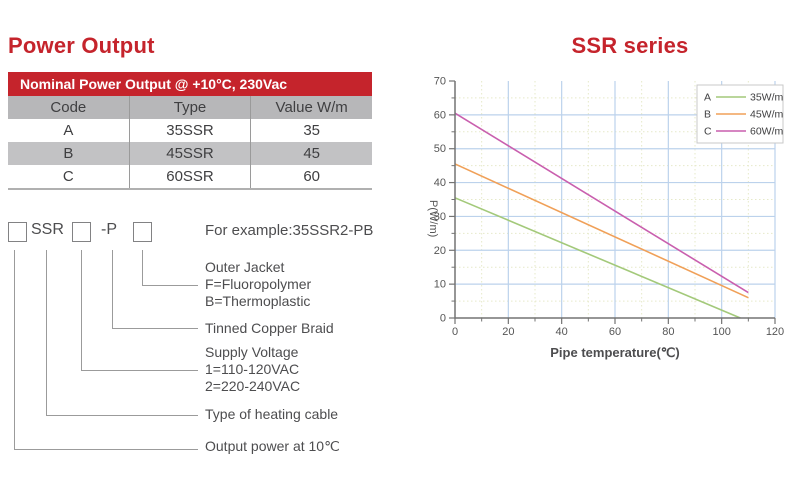 This screenshot has width=803, height=480. I want to click on table-bottom-border, so click(190, 189).